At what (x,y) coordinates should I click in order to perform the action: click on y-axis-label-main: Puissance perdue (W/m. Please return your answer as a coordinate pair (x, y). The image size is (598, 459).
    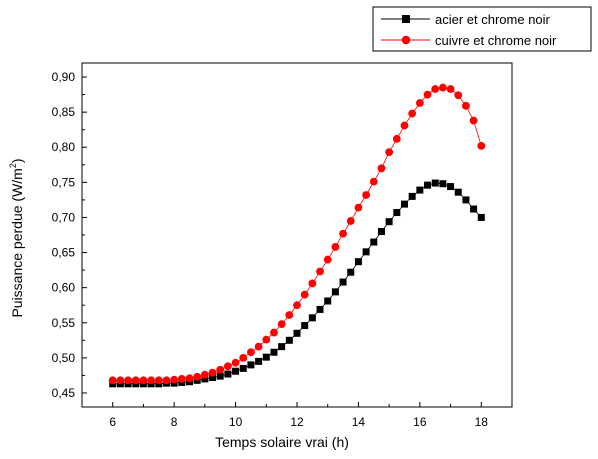
    Looking at the image, I should click on (17, 242).